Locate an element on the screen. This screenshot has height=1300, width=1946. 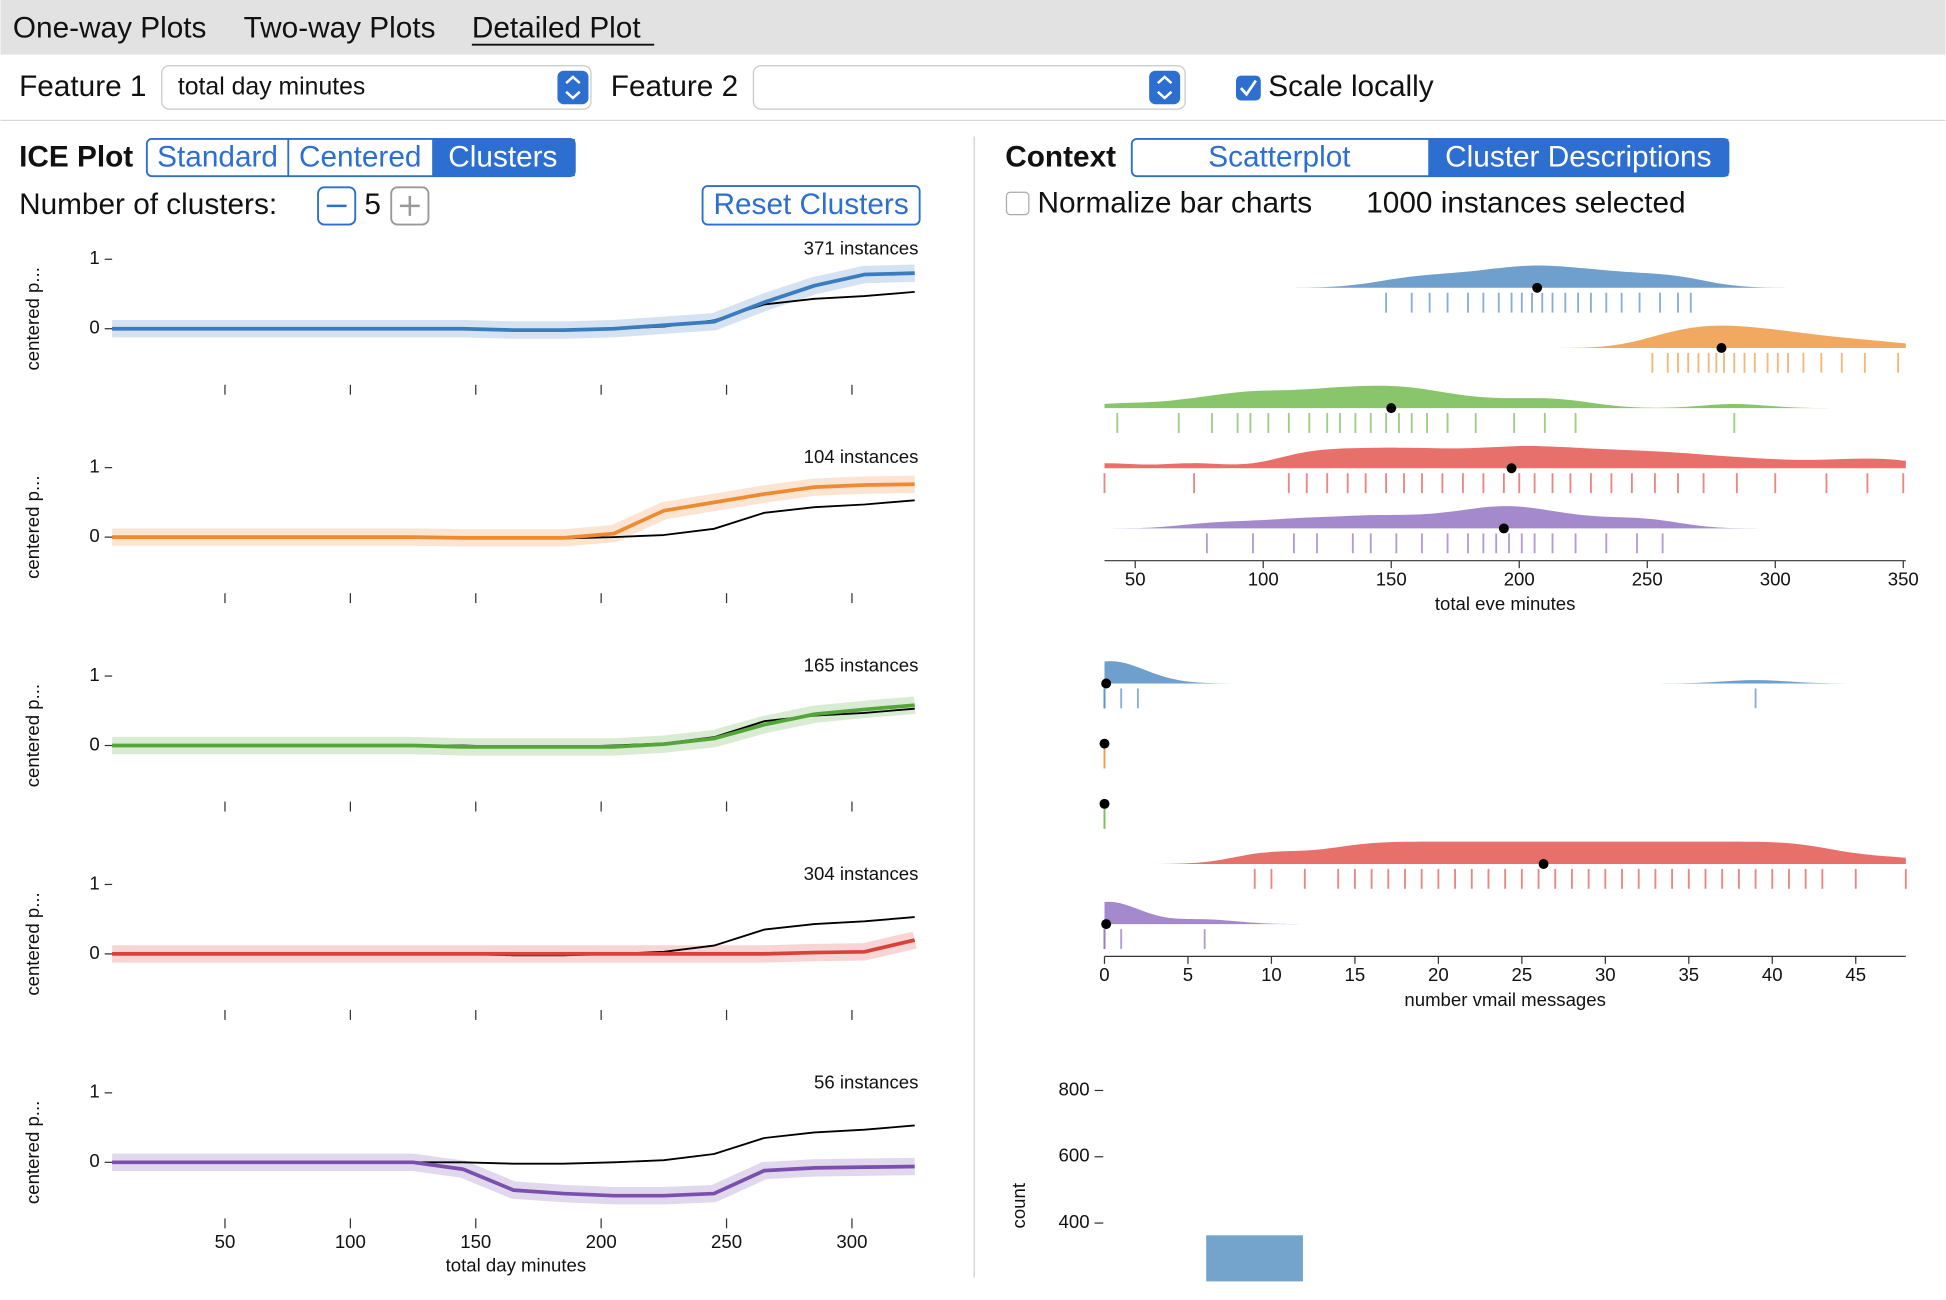
check-icon is located at coordinates (1248, 88).